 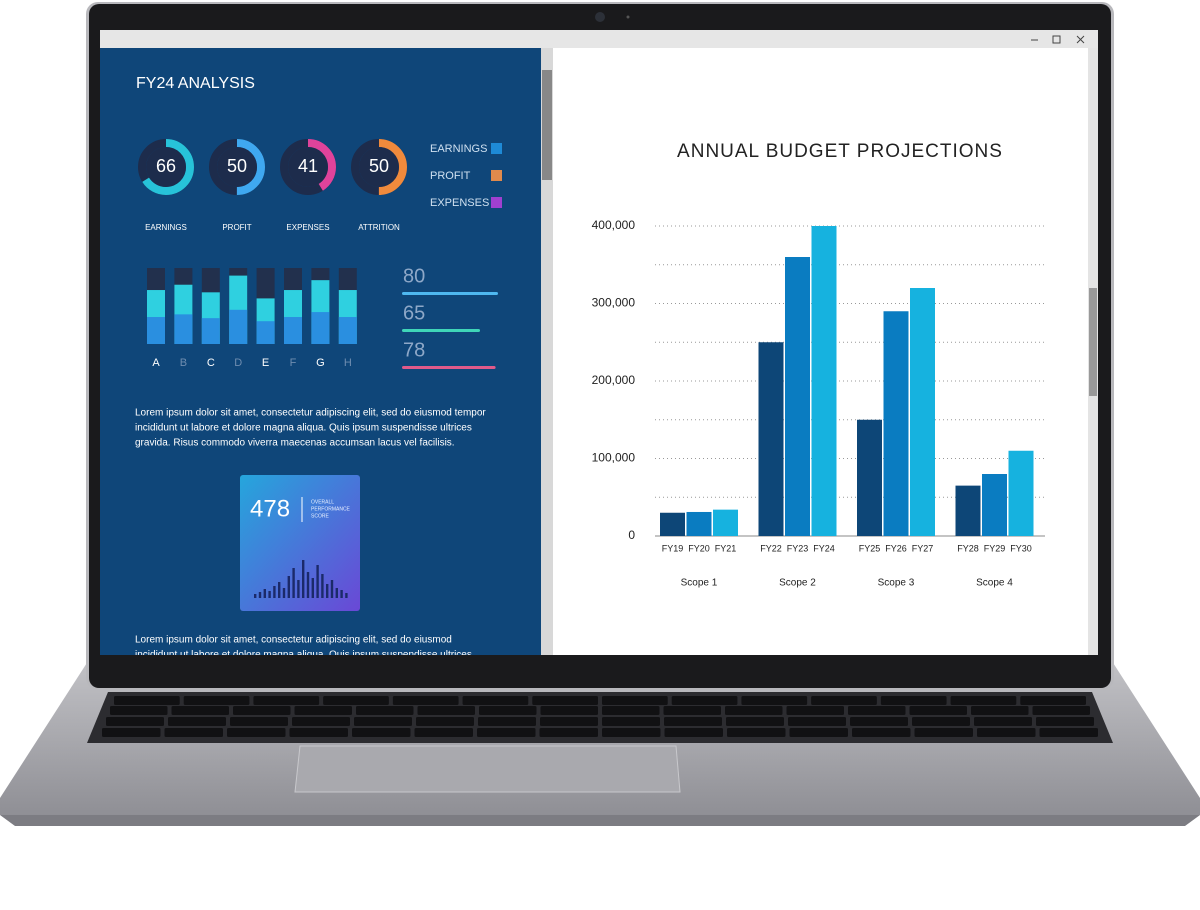 I want to click on title-bar, so click(x=599, y=39).